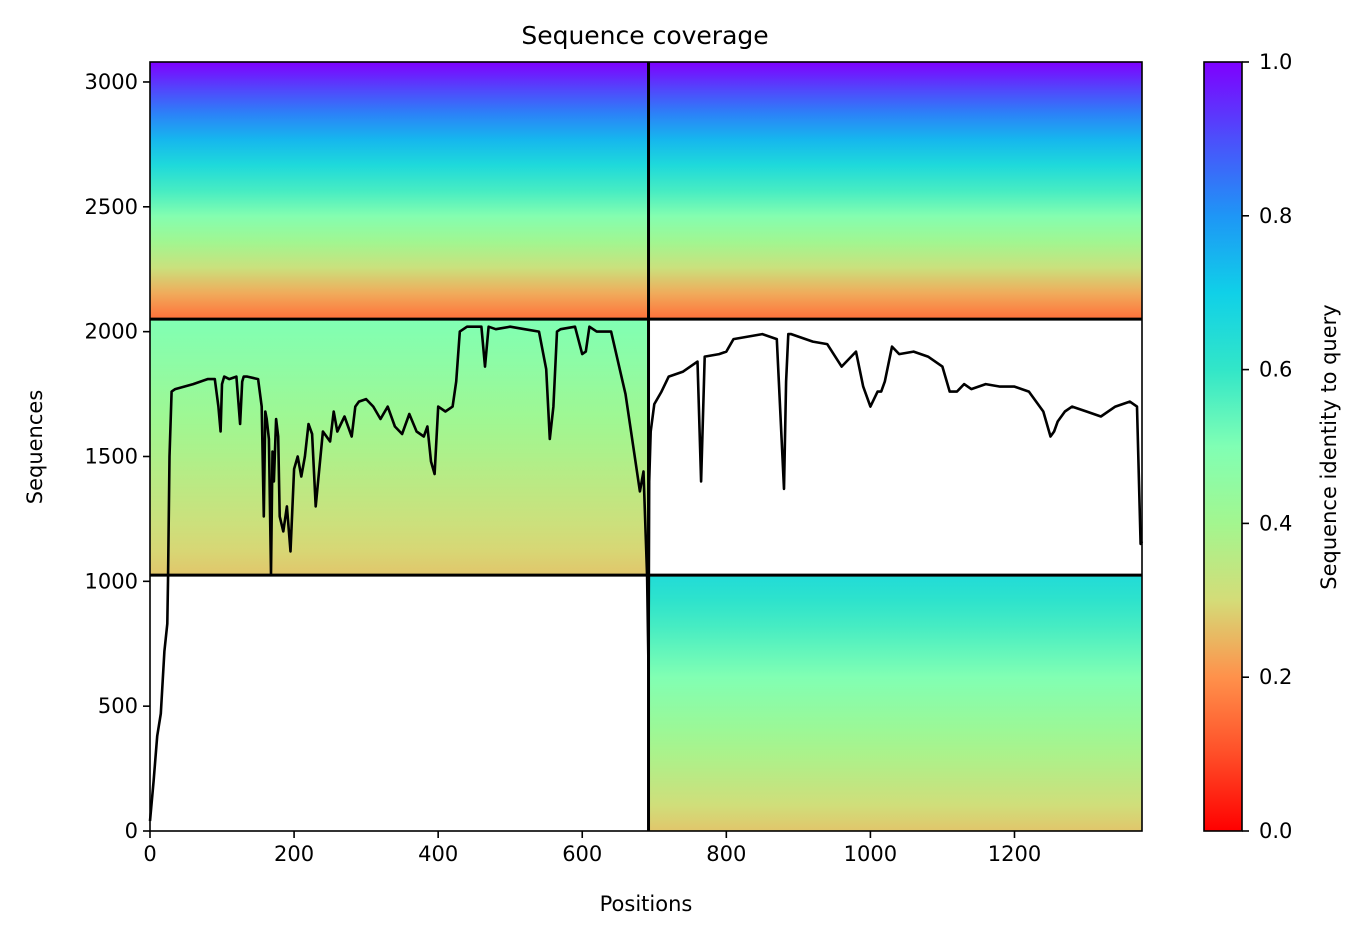  I want to click on y-tick-label: 1000, so click(111, 581).